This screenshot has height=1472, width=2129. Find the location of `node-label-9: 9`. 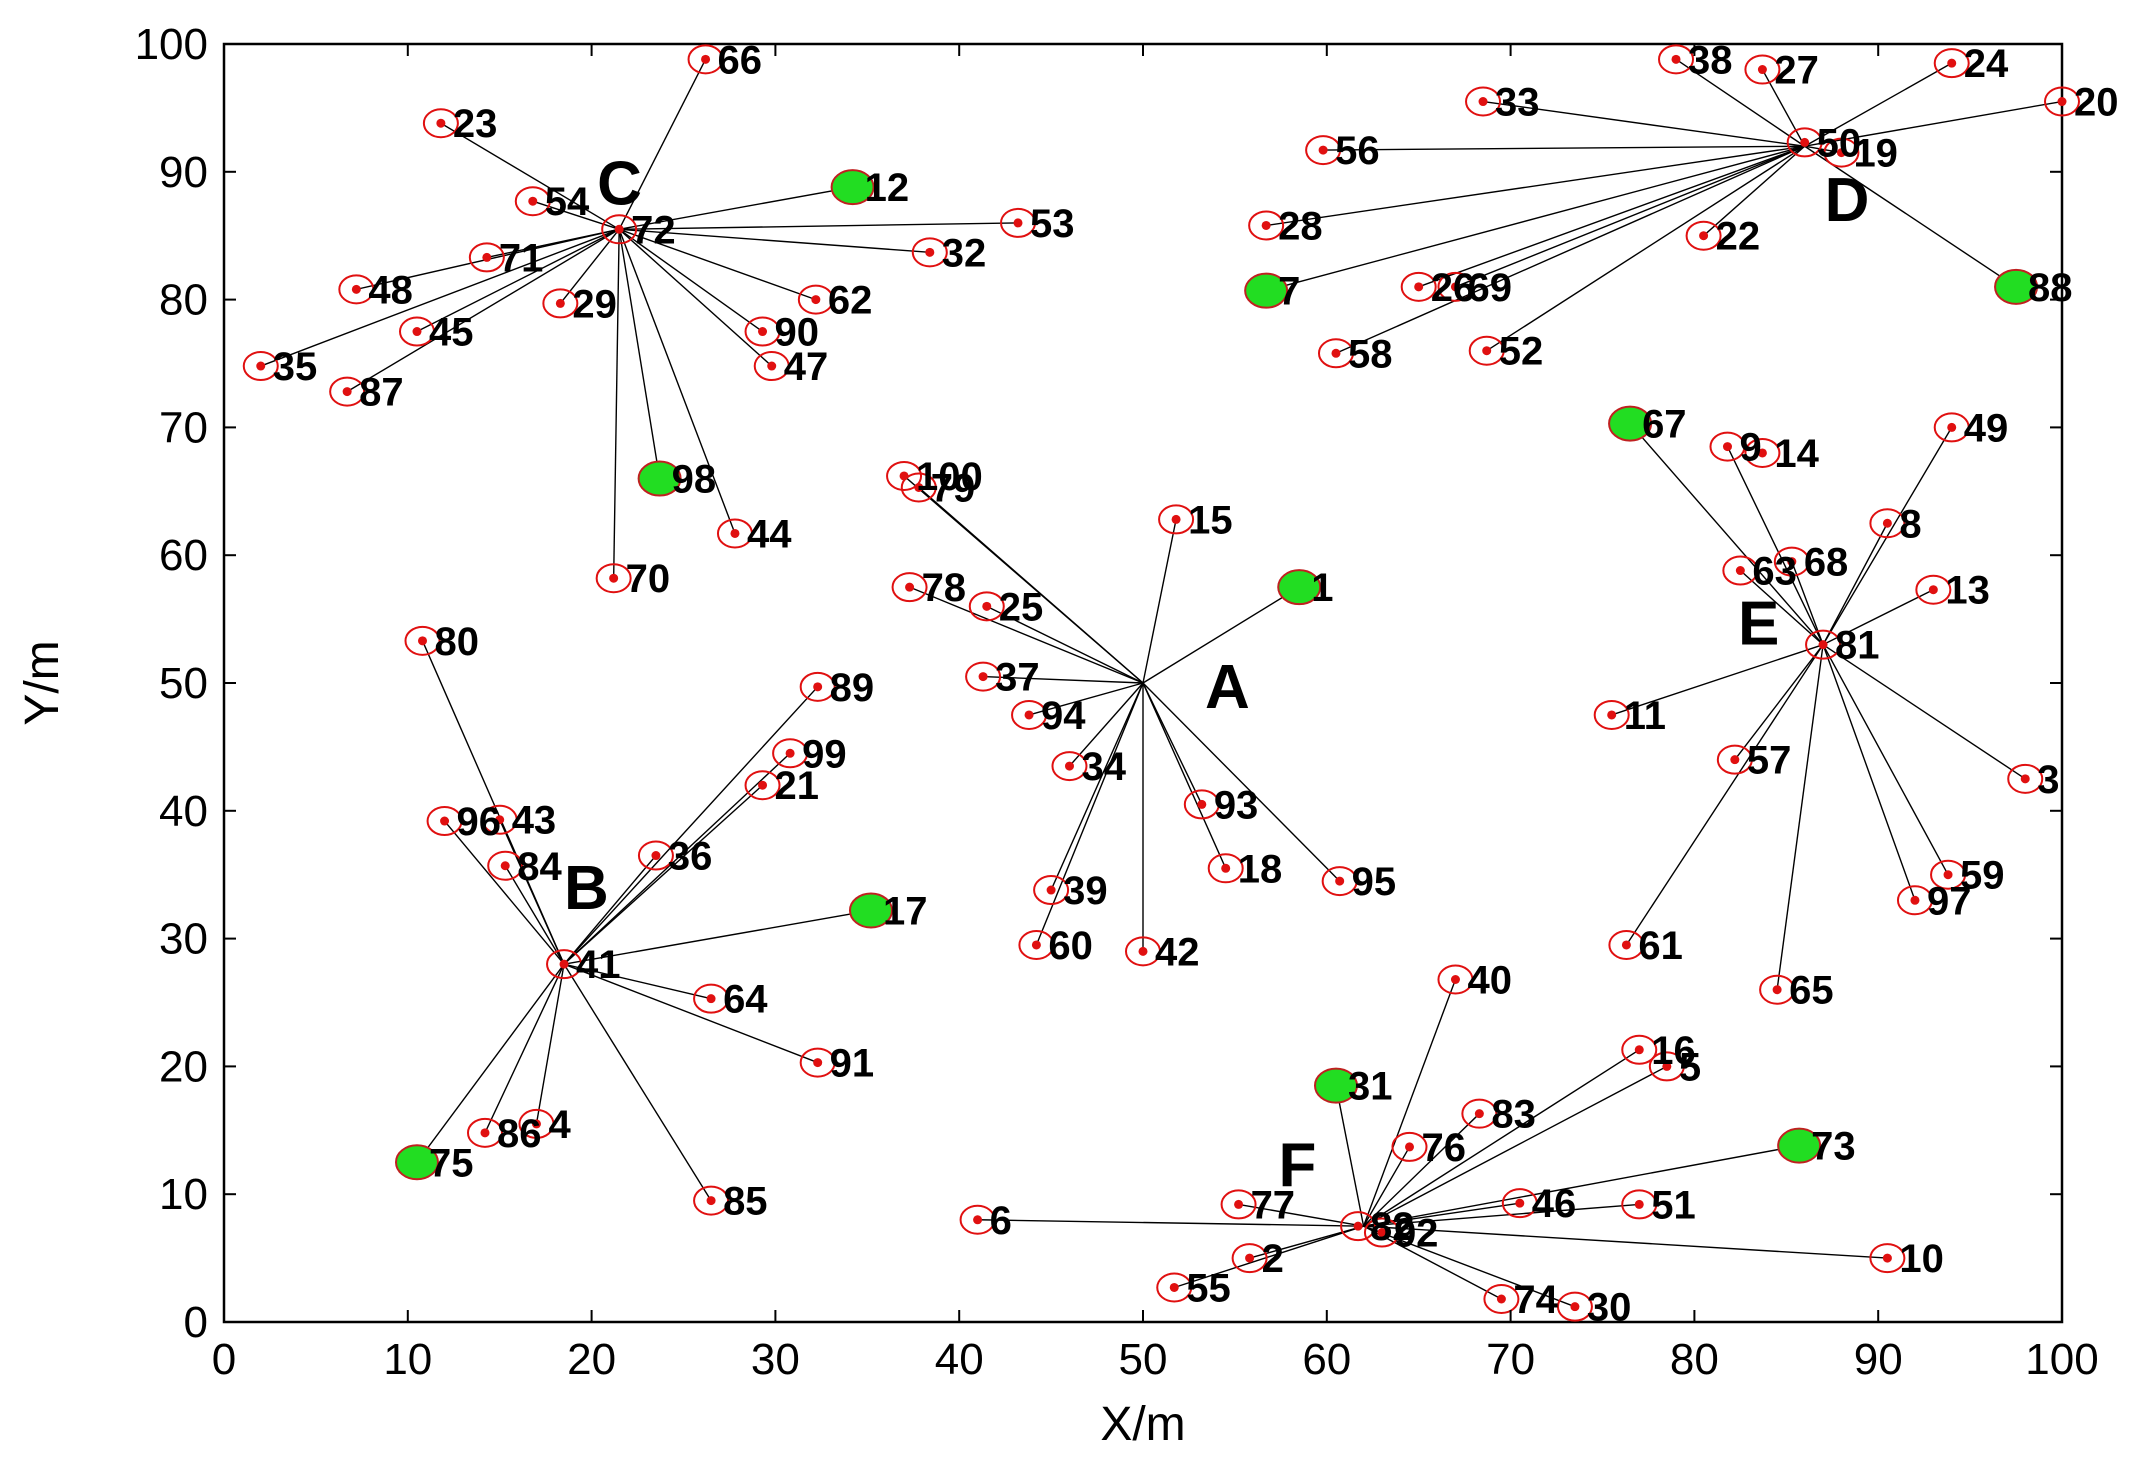

node-label-9: 9 is located at coordinates (1750, 448).